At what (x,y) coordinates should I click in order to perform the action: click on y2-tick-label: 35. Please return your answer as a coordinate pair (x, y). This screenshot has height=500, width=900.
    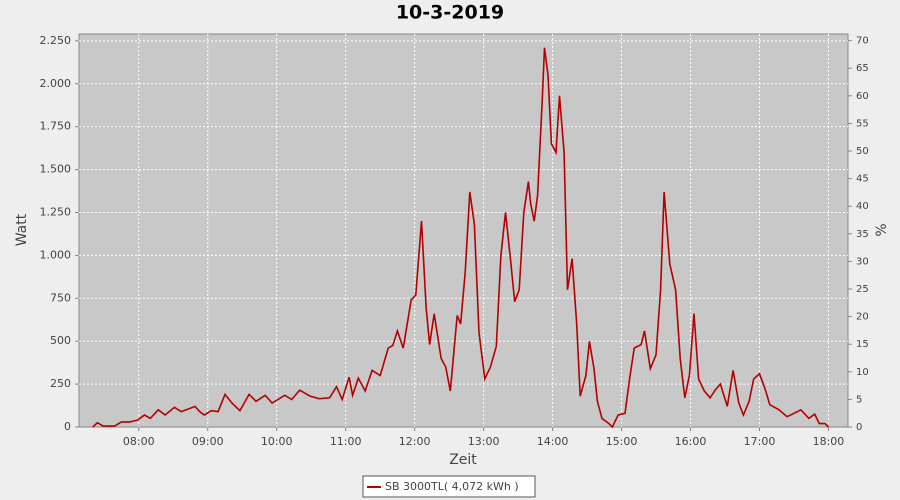
    Looking at the image, I should click on (862, 234).